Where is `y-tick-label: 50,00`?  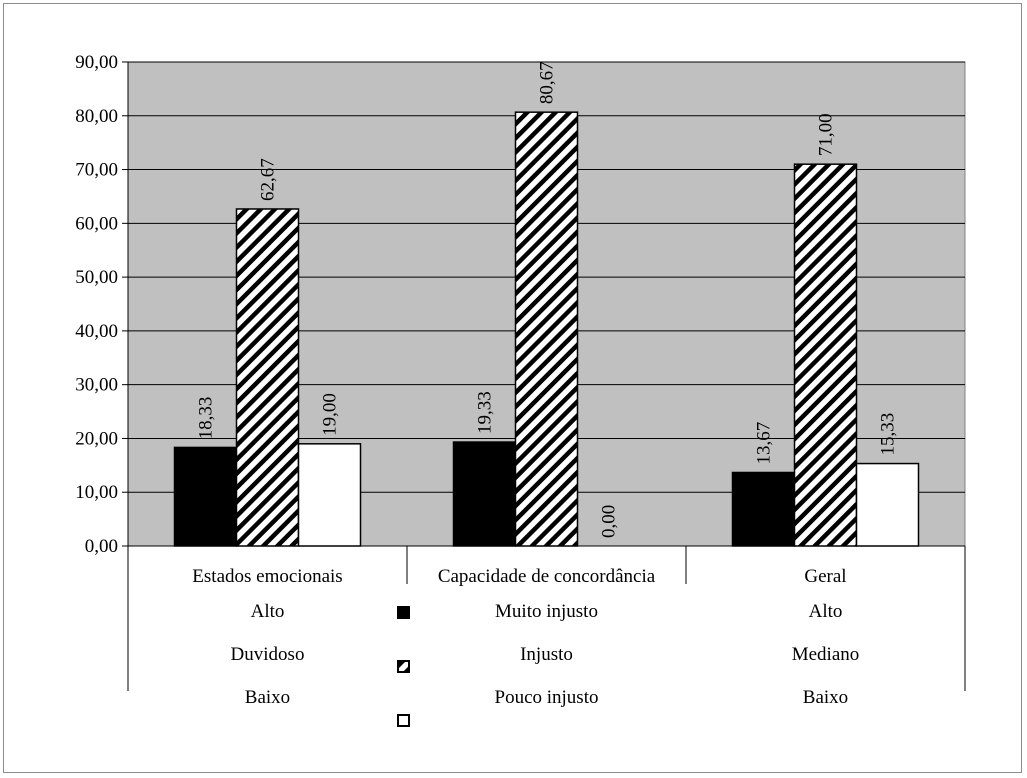 y-tick-label: 50,00 is located at coordinates (96, 277).